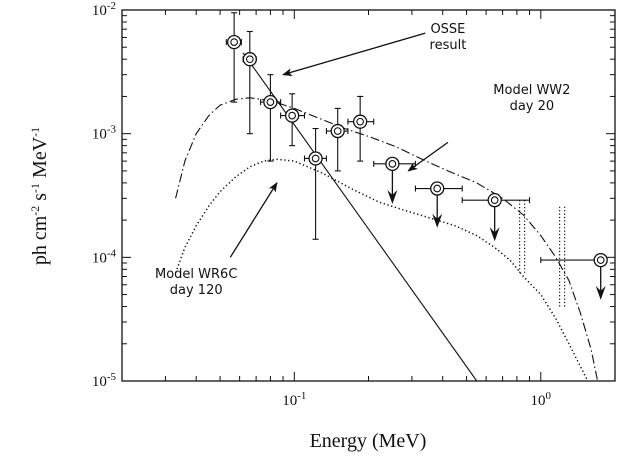 Image resolution: width=617 pixels, height=457 pixels. Describe the element at coordinates (447, 29) in the screenshot. I see `annotation-text: OSSE` at that location.